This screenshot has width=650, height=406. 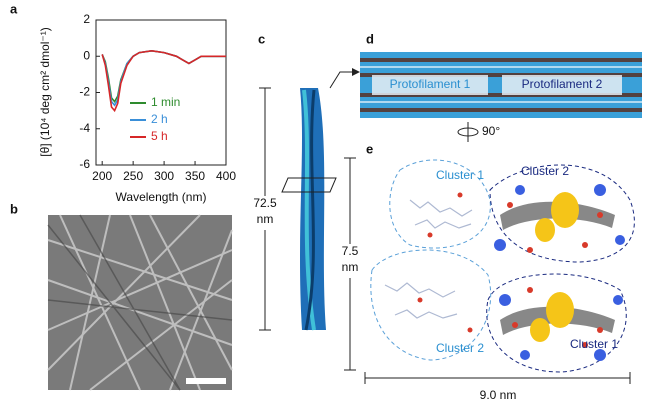 I want to click on x-tick-label: 250, so click(x=133, y=176).